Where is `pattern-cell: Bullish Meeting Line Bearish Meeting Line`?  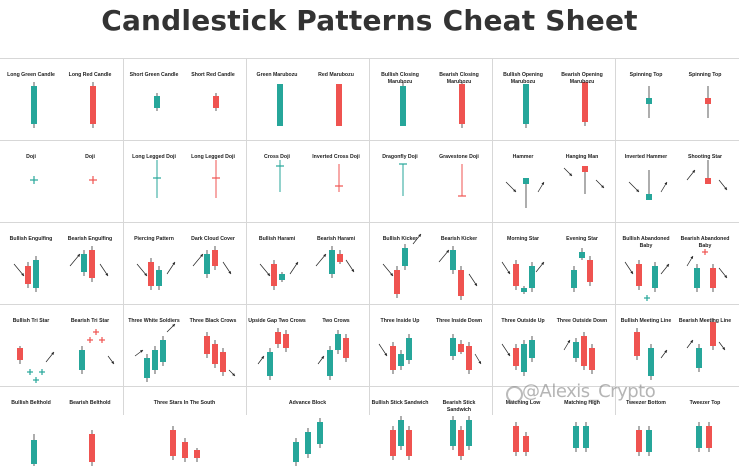
pattern-cell: Bullish Meeting Line Bearish Meeting Line is located at coordinates (676, 345).